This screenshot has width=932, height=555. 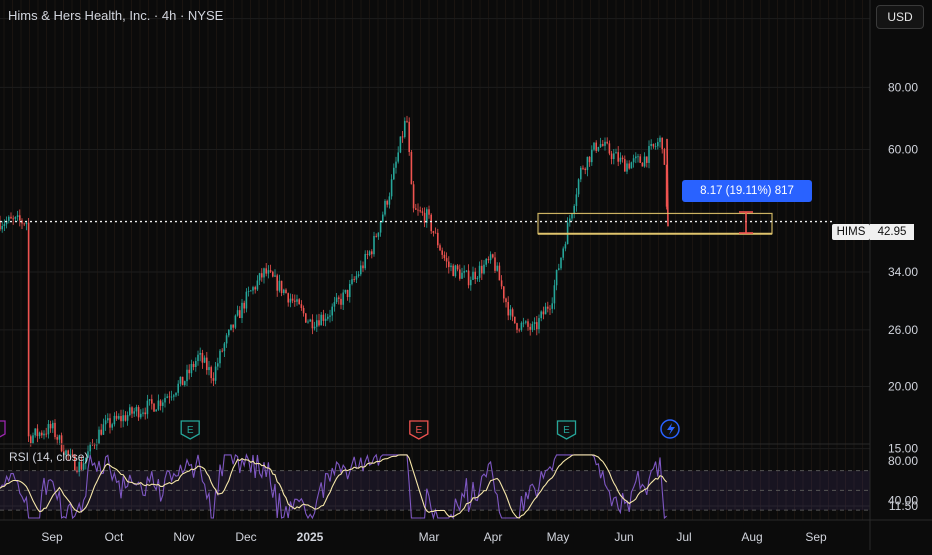 What do you see at coordinates (747, 191) in the screenshot?
I see `measure-label: 8.17 (19.11%) 817` at bounding box center [747, 191].